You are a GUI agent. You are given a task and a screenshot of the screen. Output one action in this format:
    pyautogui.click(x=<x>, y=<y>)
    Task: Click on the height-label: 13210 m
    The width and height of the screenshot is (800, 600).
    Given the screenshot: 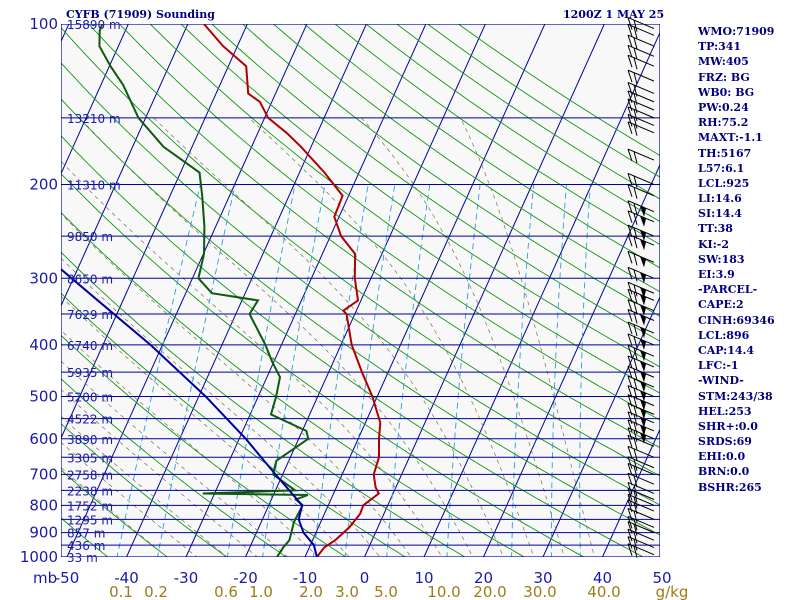 What is the action you would take?
    pyautogui.click(x=94, y=119)
    